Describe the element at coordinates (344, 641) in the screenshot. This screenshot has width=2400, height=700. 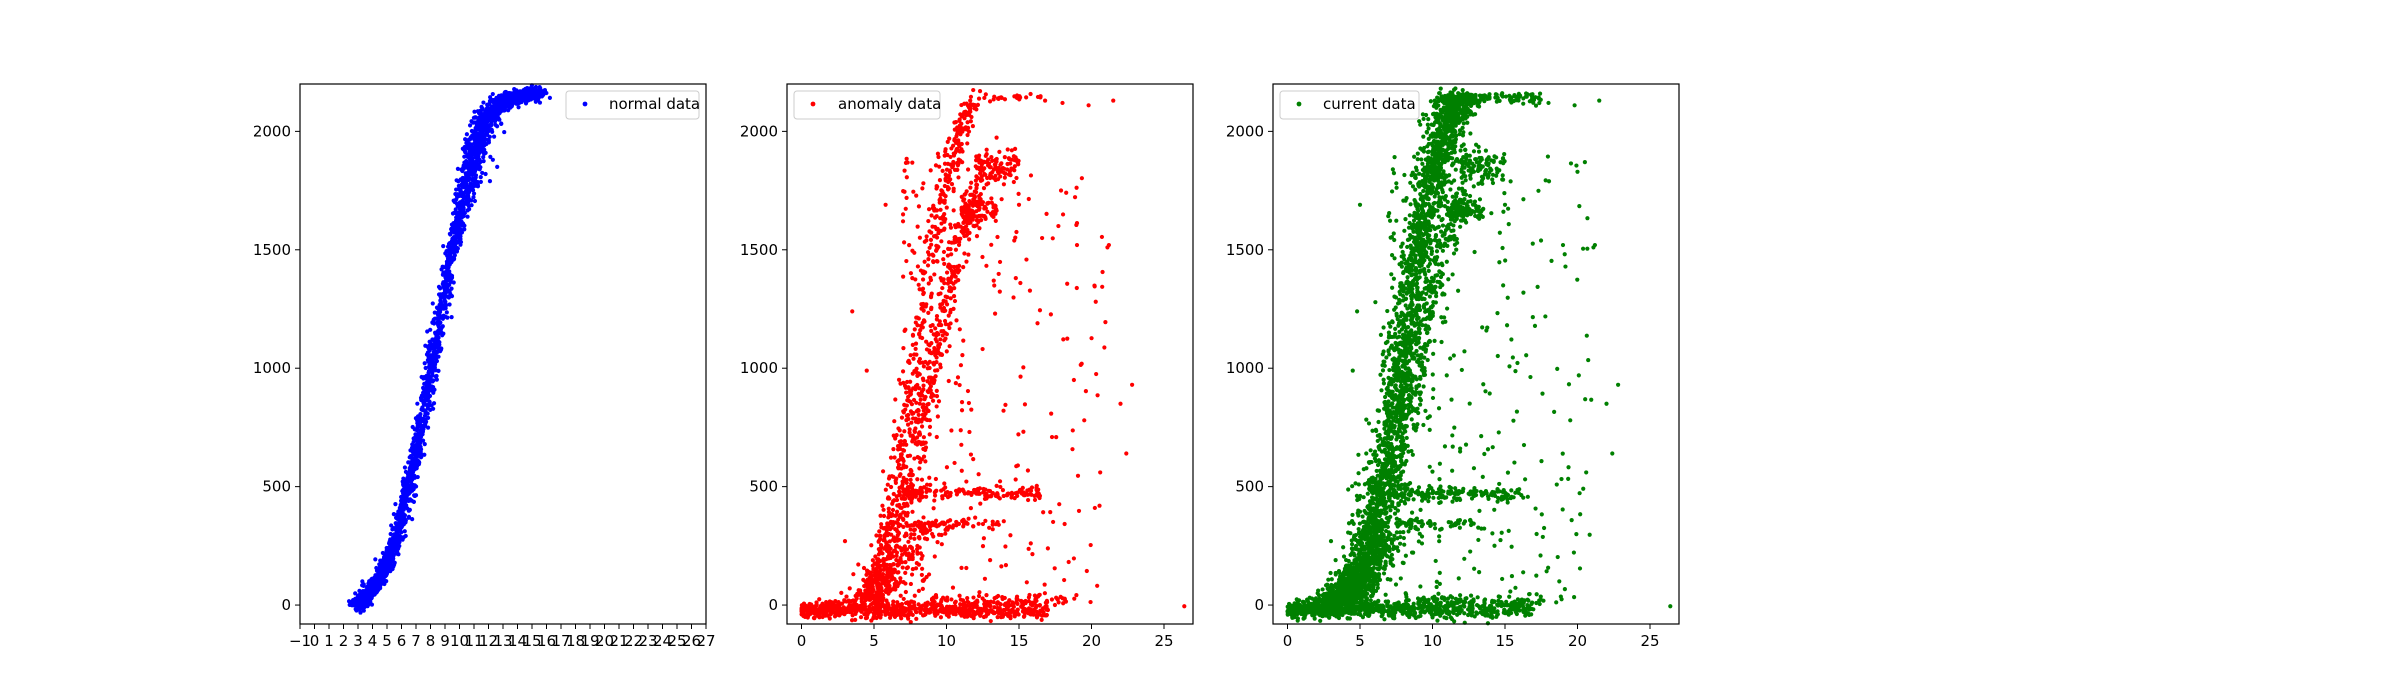
I see `x-tick-label: 2` at that location.